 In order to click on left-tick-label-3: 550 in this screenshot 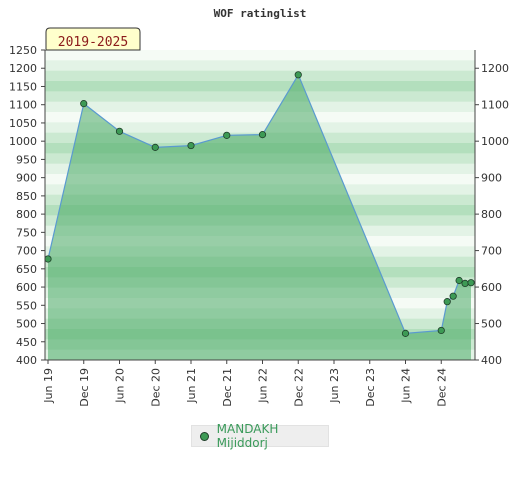, I will do `click(26, 305)`.